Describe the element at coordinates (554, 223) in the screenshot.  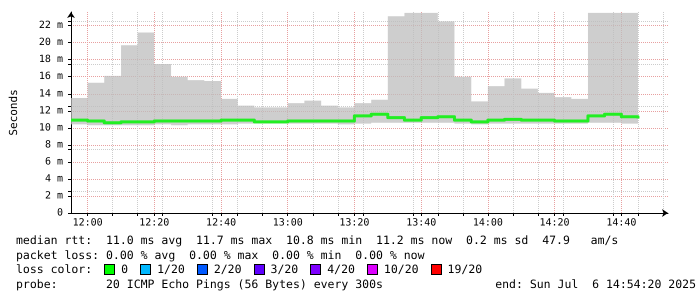
I see `x-tick-label: 14:20` at that location.